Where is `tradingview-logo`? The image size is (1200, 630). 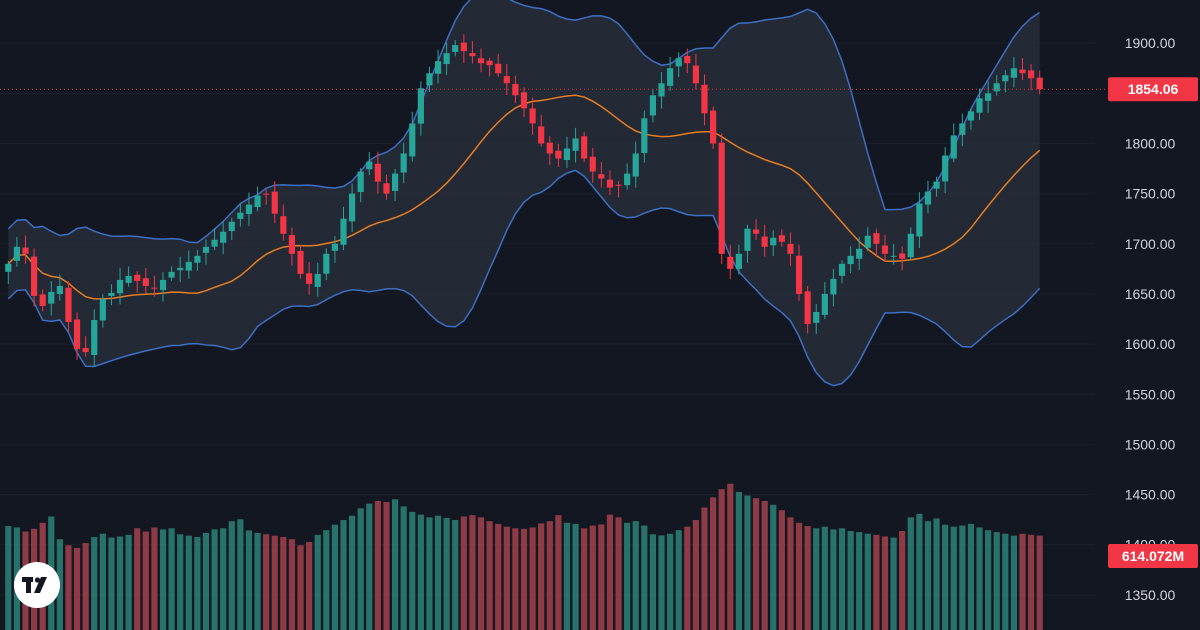
tradingview-logo is located at coordinates (37, 585).